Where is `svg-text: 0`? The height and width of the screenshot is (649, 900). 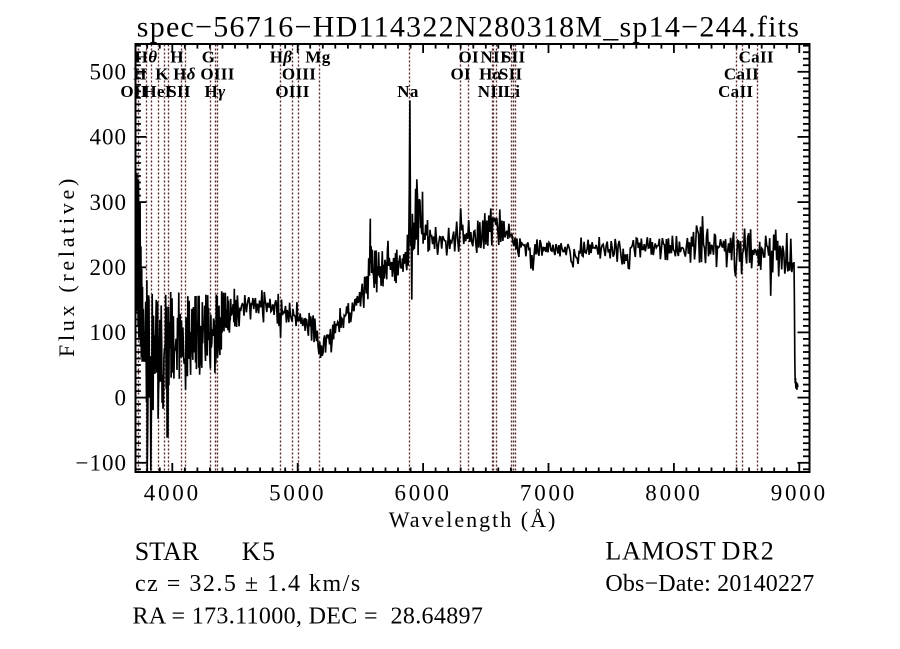
svg-text: 0 is located at coordinates (121, 397).